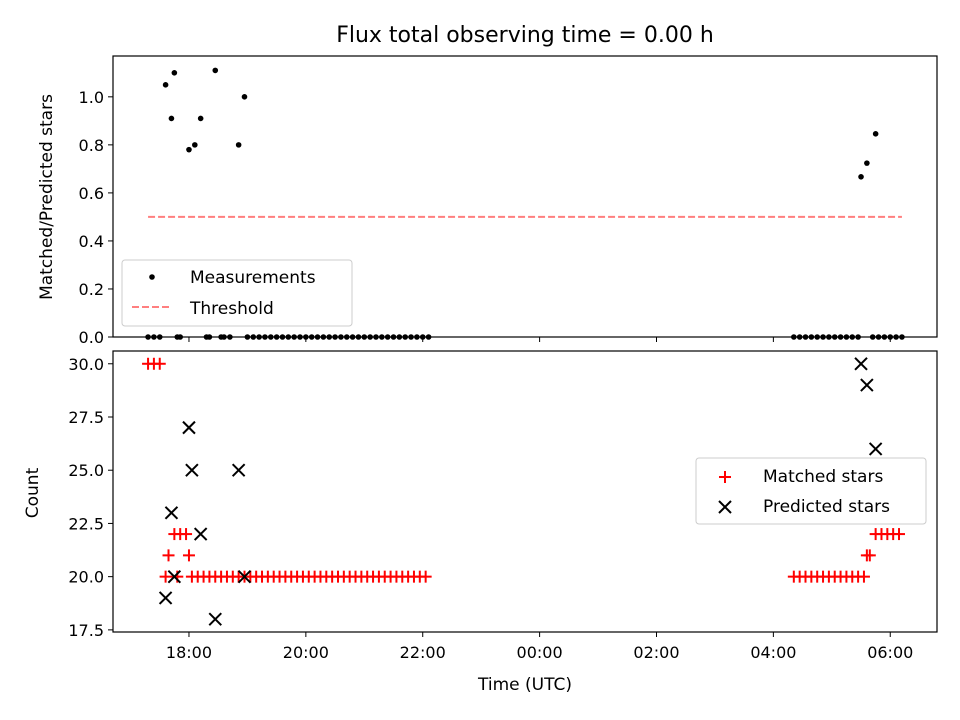  Describe the element at coordinates (525, 35) in the screenshot. I see `top-chart-title: Flux total observing time = 0.00 h` at that location.